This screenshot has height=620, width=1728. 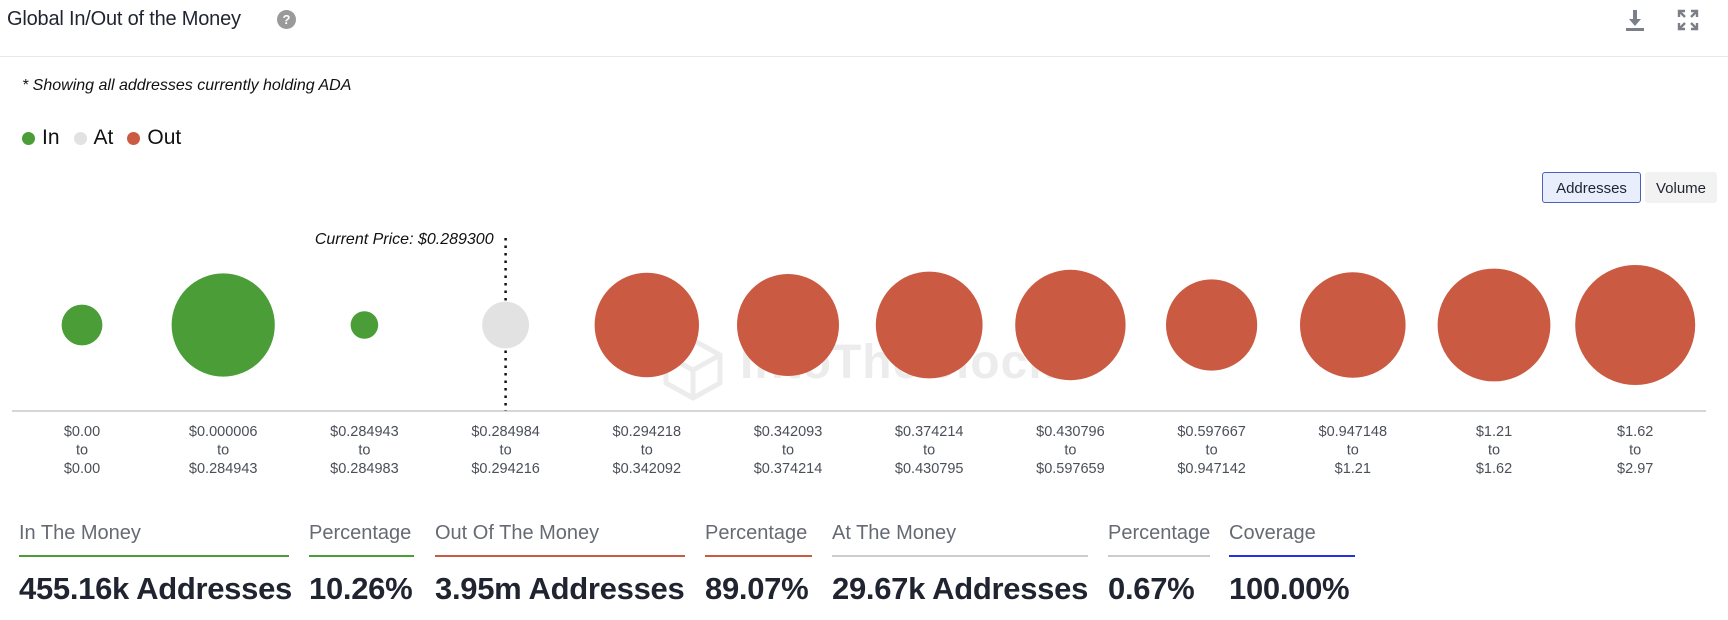 I want to click on page-title: Global In/Out of the Money, so click(x=124, y=19).